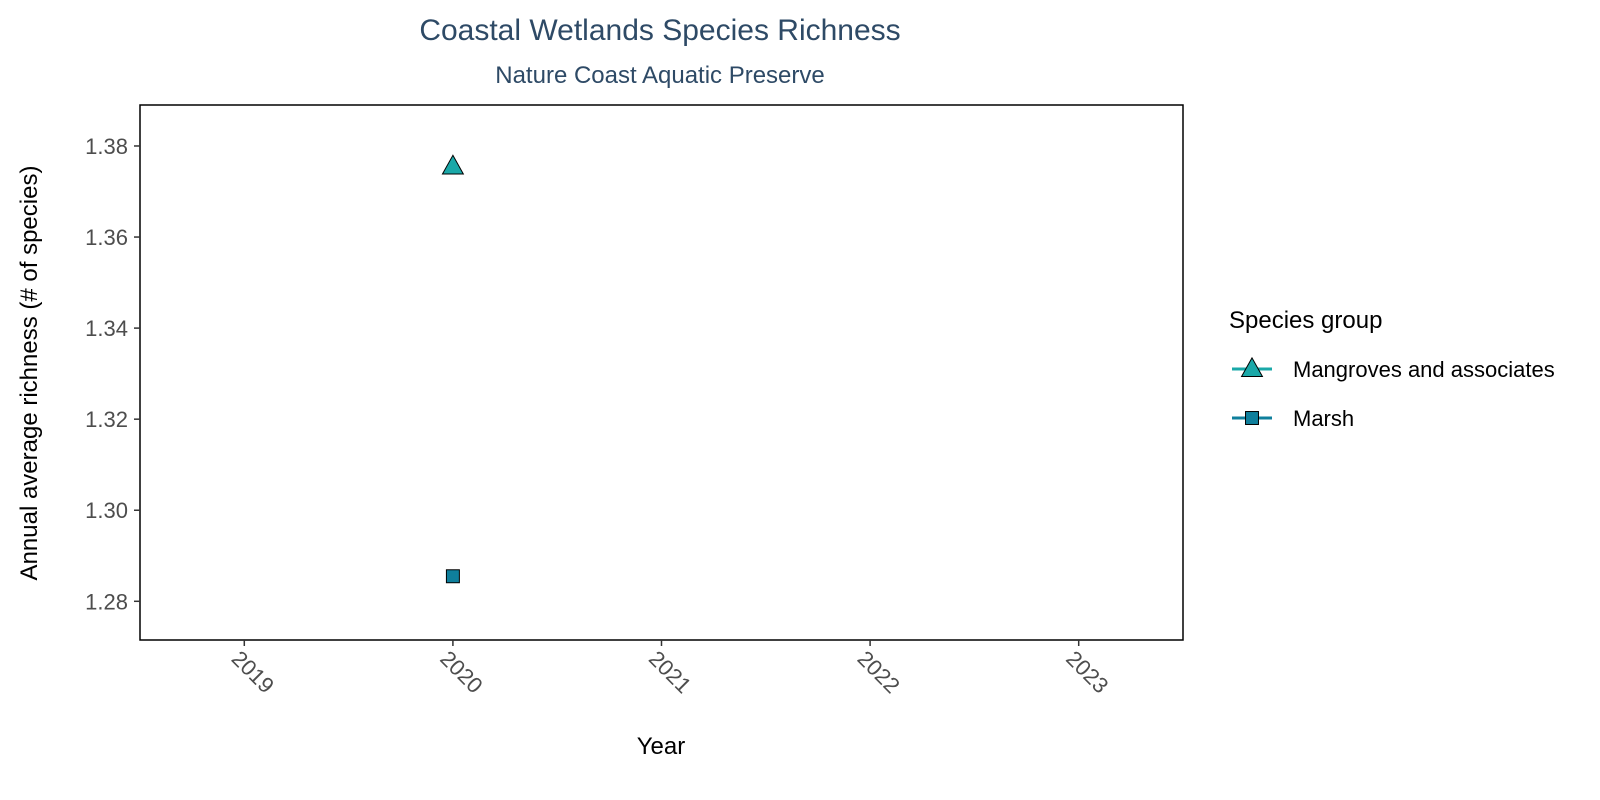  What do you see at coordinates (1424, 369) in the screenshot?
I see `legend-label: Mangroves and associates` at bounding box center [1424, 369].